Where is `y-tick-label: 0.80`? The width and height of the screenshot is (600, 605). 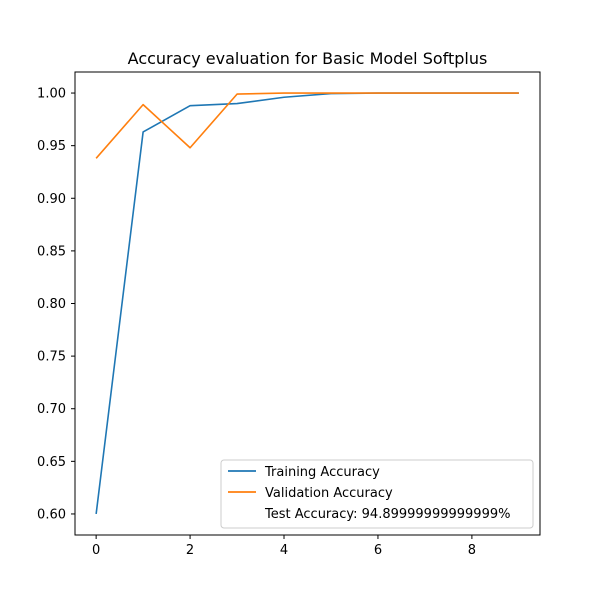 y-tick-label: 0.80 is located at coordinates (51, 304).